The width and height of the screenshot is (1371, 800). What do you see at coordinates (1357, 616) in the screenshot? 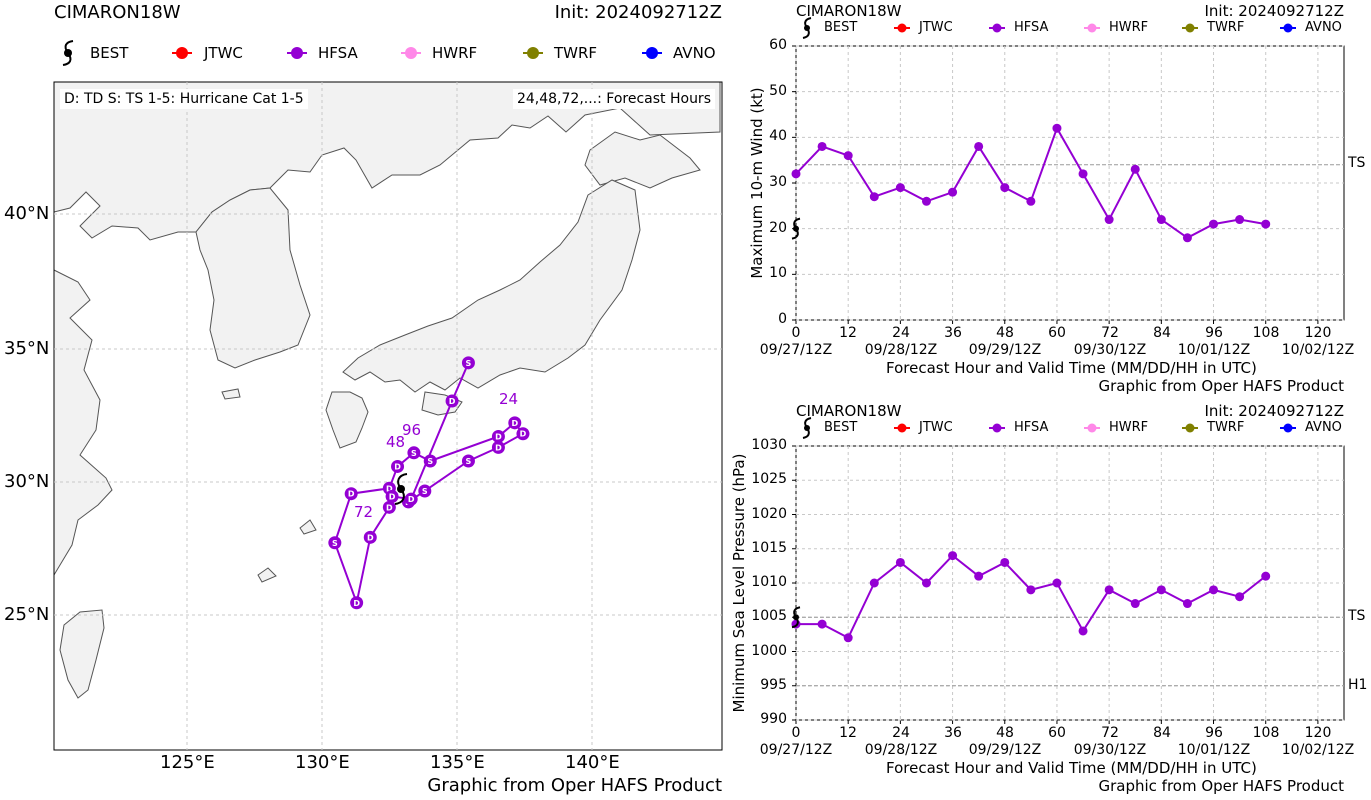
I see `pres-ref-label-ts: TS` at bounding box center [1357, 616].